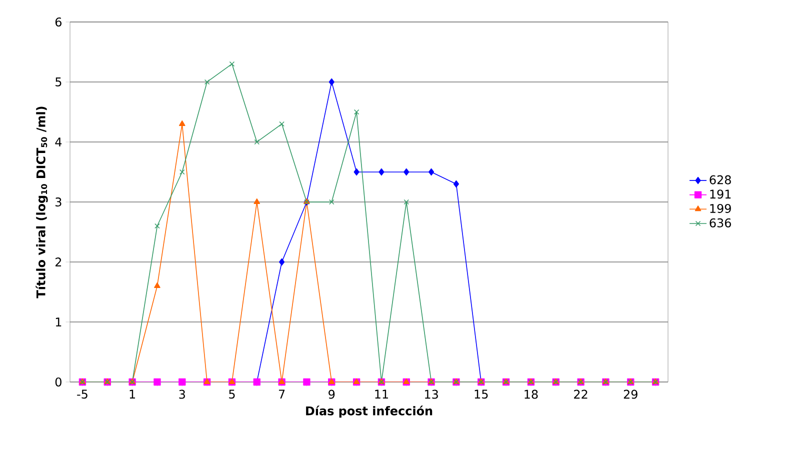  Describe the element at coordinates (331, 394) in the screenshot. I see `x-tick-label: 9` at that location.